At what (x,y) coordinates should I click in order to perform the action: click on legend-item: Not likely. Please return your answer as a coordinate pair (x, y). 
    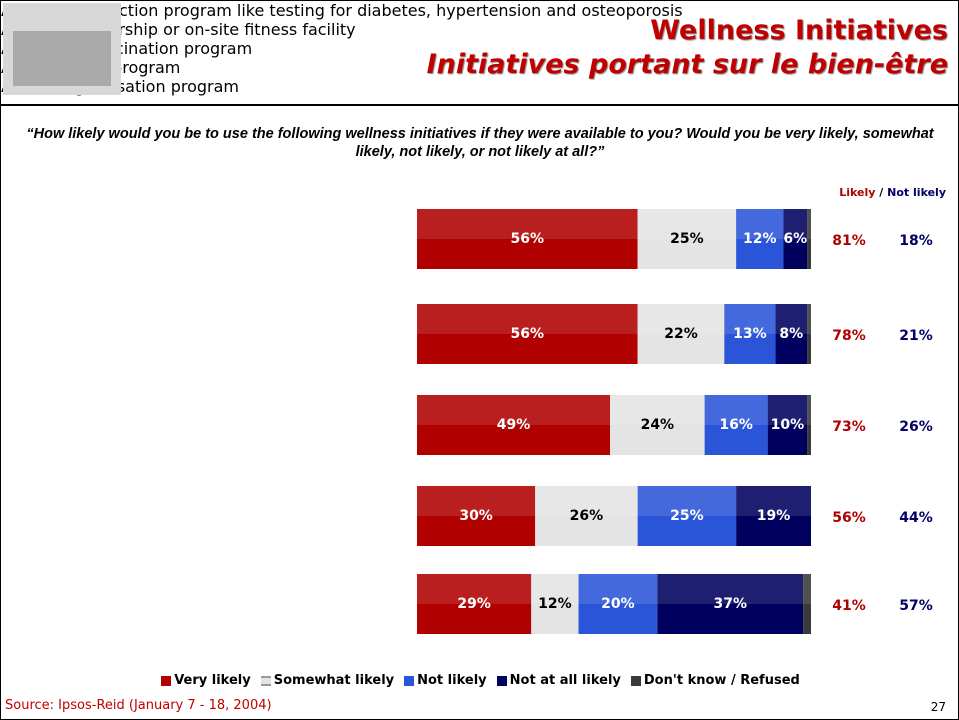
    Looking at the image, I should click on (445, 680).